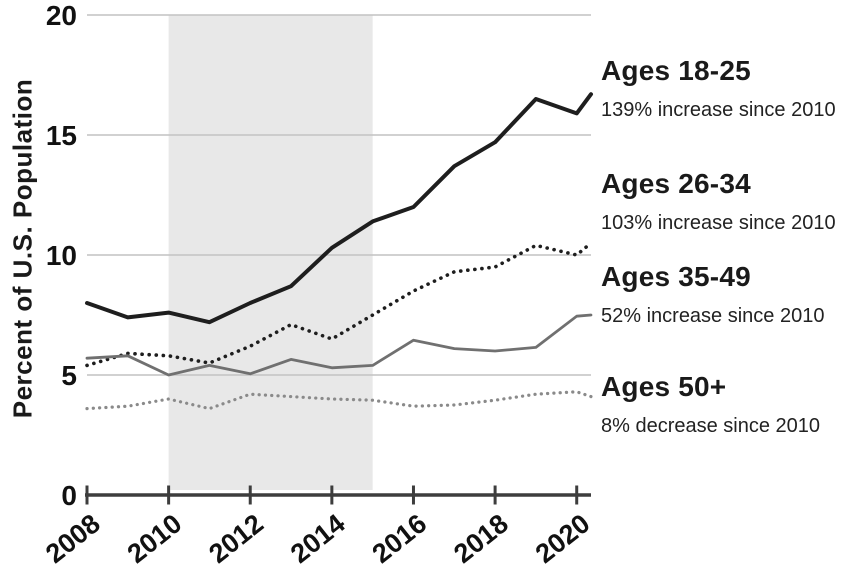 This screenshot has height=576, width=851. Describe the element at coordinates (713, 316) in the screenshot. I see `legend-subtitle-ages-35-49: 52% increase since 2010` at that location.